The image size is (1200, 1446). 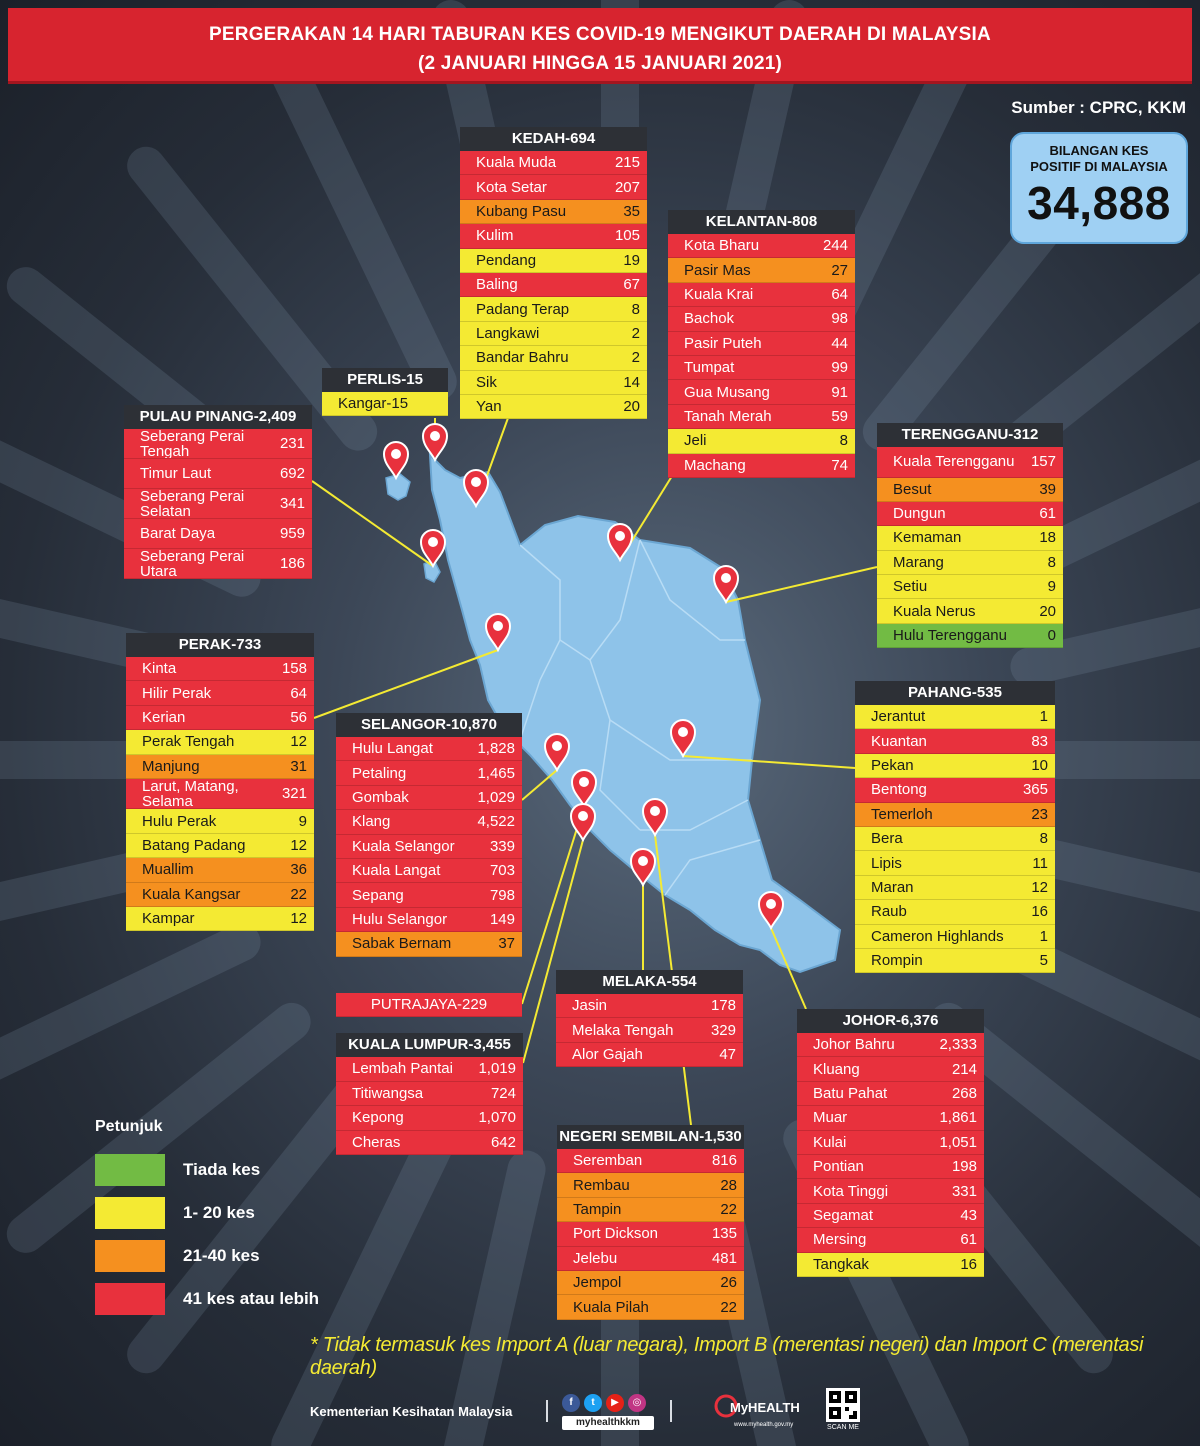 What do you see at coordinates (839, 368) in the screenshot?
I see `district-cases: 99` at bounding box center [839, 368].